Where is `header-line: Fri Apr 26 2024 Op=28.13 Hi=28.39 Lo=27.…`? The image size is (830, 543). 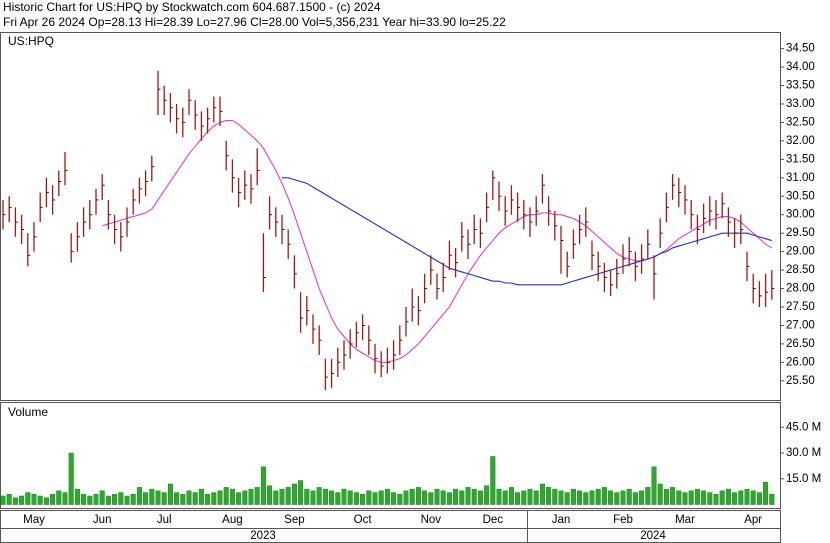 header-line: Fri Apr 26 2024 Op=28.13 Hi=28.39 Lo=27.… is located at coordinates (254, 22).